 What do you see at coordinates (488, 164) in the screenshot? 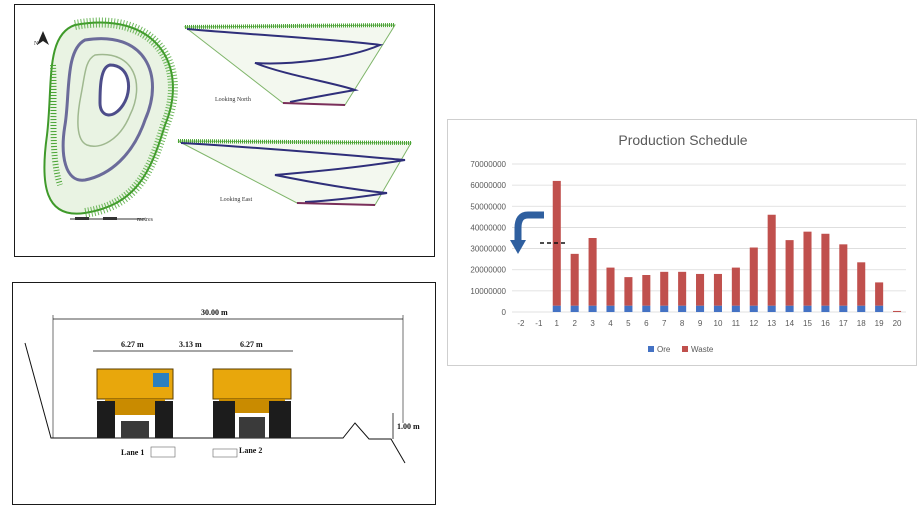
I see `y-tick-label: 70000000` at bounding box center [488, 164].